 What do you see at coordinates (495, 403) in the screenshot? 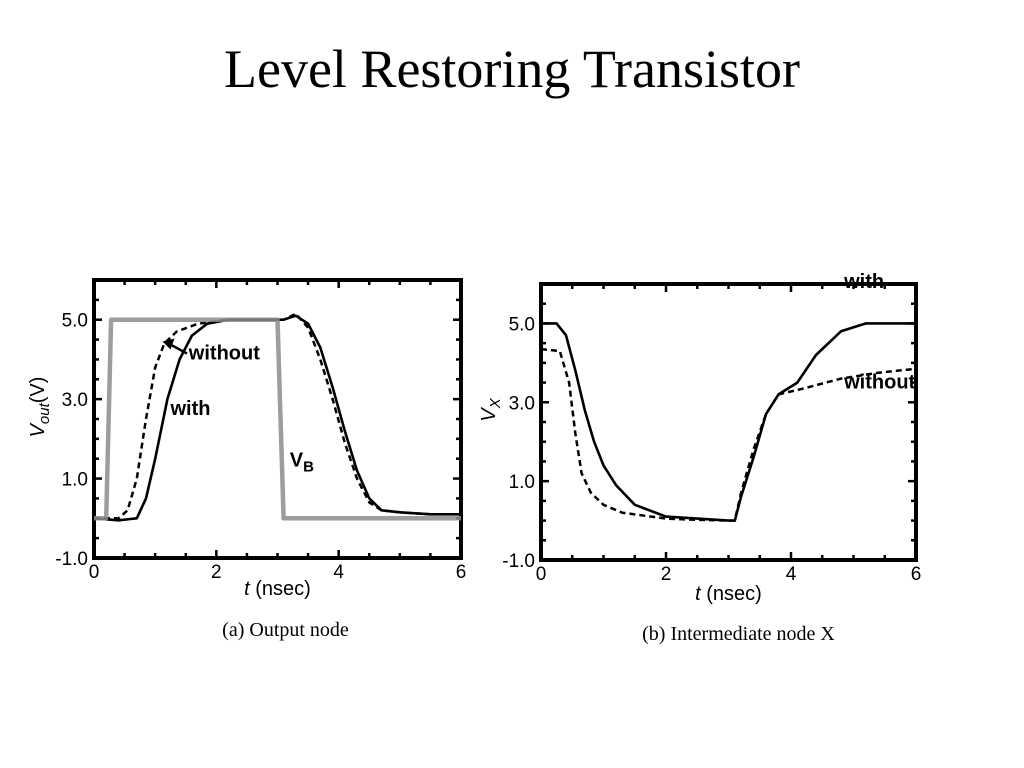
I see `chart-b-y-axis-sub: X` at bounding box center [495, 403].